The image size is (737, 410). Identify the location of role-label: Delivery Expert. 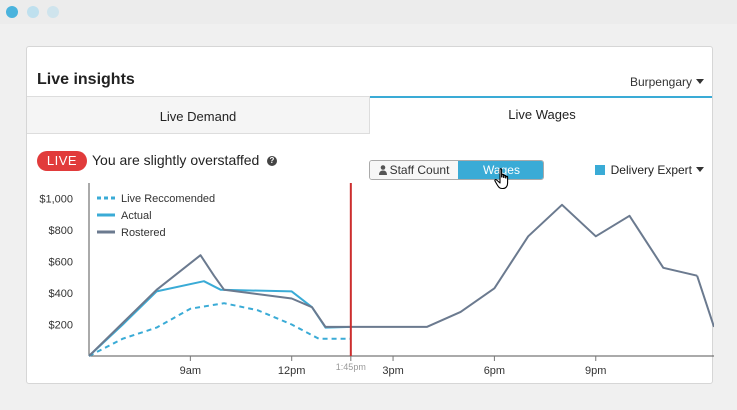
(651, 170).